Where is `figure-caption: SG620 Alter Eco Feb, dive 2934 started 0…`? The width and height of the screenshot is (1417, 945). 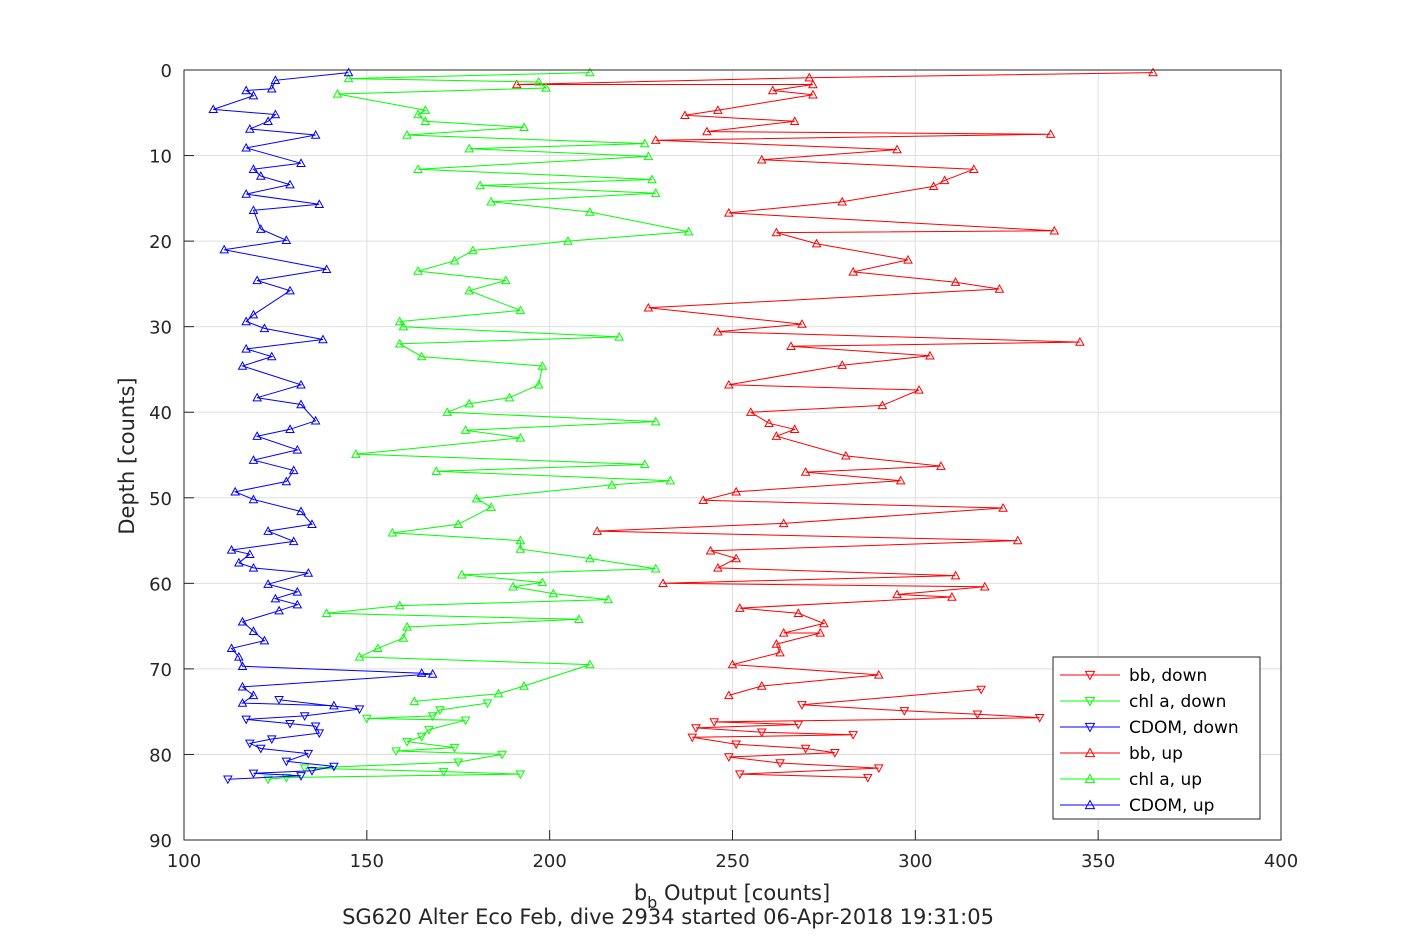 figure-caption: SG620 Alter Eco Feb, dive 2934 started 0… is located at coordinates (668, 917).